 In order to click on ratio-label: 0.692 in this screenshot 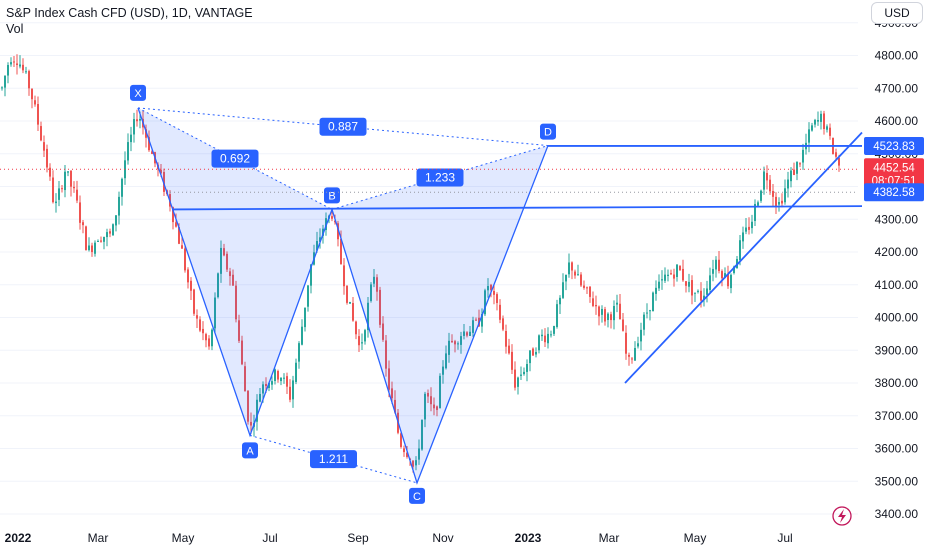, I will do `click(235, 159)`.